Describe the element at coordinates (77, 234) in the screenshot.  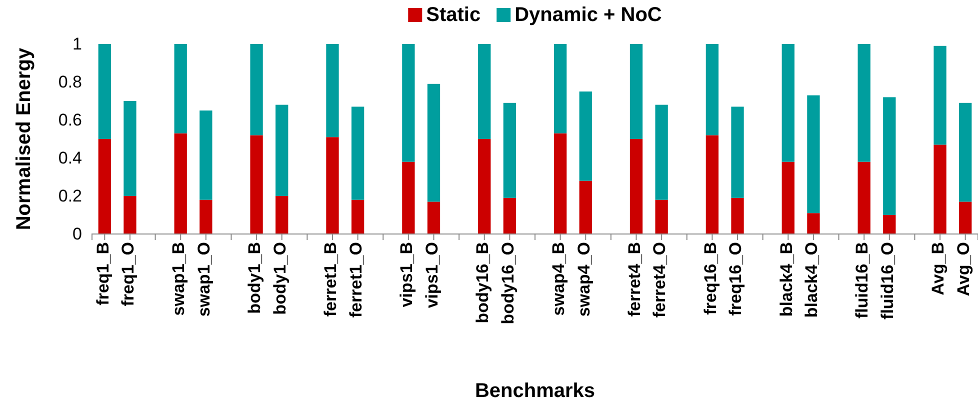
I see `y-tick-label: 0` at that location.